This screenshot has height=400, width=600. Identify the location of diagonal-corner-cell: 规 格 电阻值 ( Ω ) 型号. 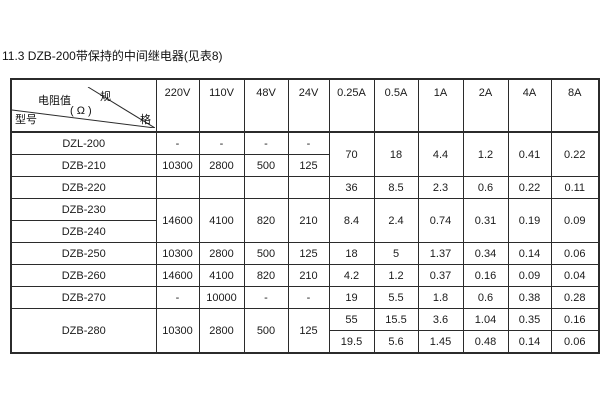
(83, 105).